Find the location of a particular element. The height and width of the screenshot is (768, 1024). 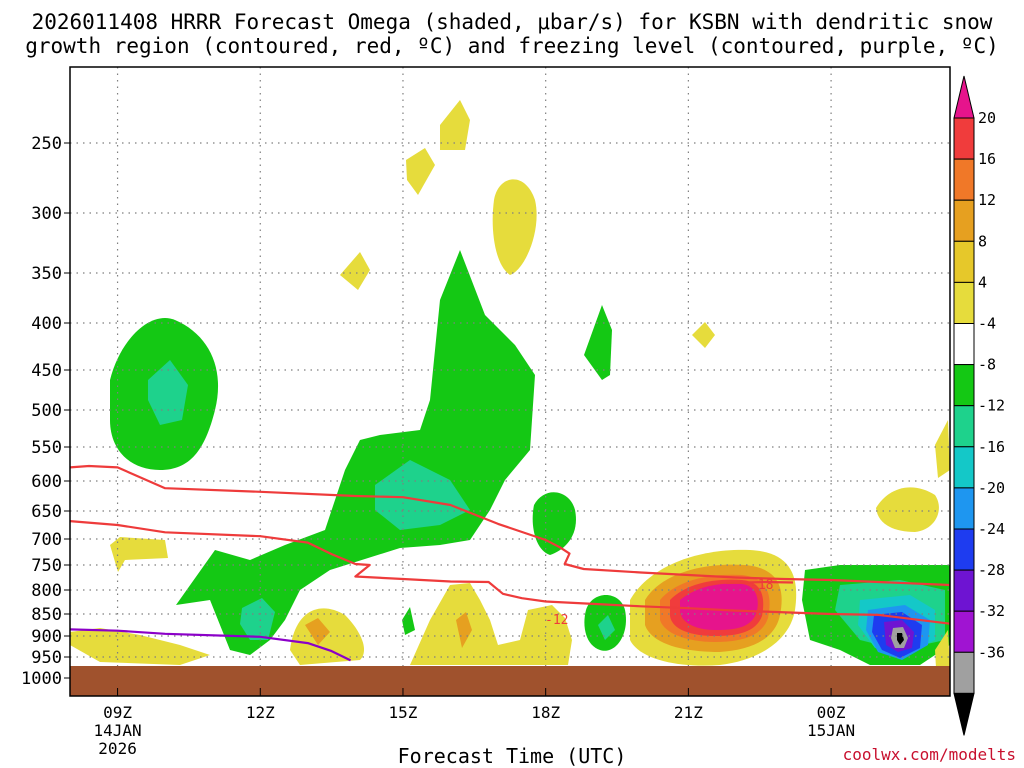

y-tick-label-400: 400 is located at coordinates (46, 324).